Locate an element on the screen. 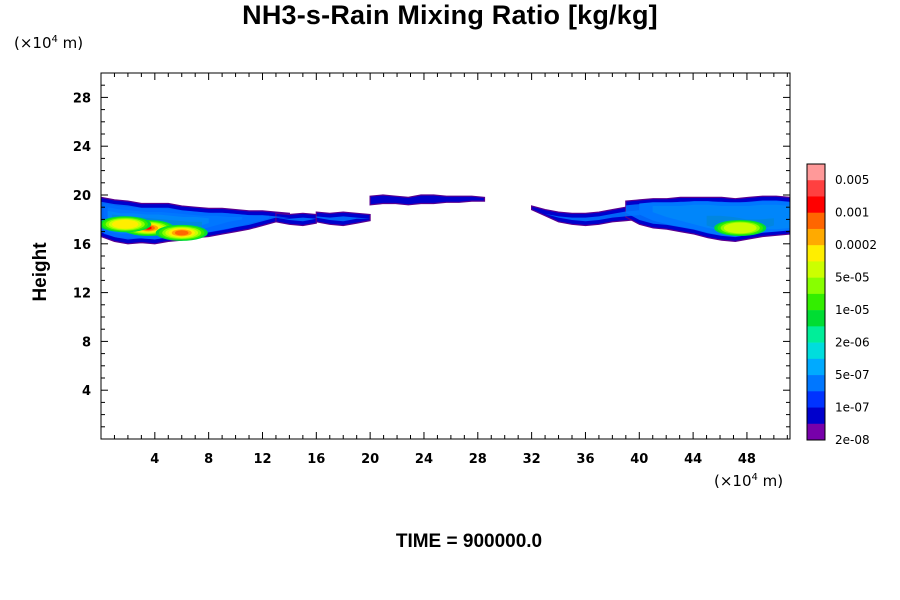 Image resolution: width=900 pixels, height=600 pixels. contour-field is located at coordinates (445, 219).